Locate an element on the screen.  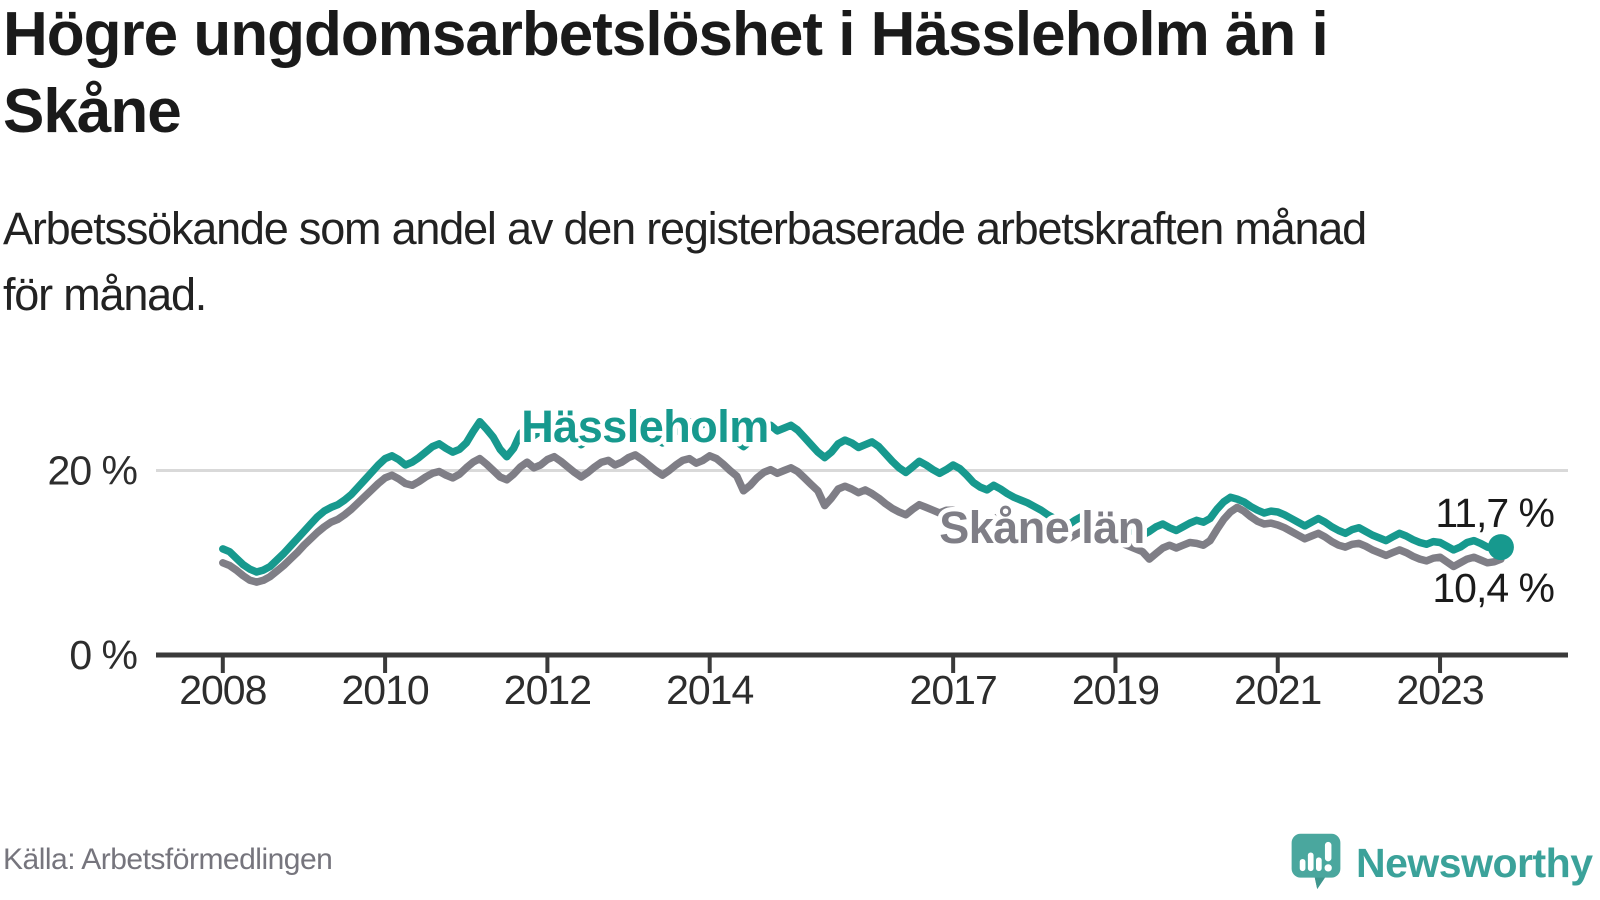
series-endpoint-dot is located at coordinates (1500, 547).